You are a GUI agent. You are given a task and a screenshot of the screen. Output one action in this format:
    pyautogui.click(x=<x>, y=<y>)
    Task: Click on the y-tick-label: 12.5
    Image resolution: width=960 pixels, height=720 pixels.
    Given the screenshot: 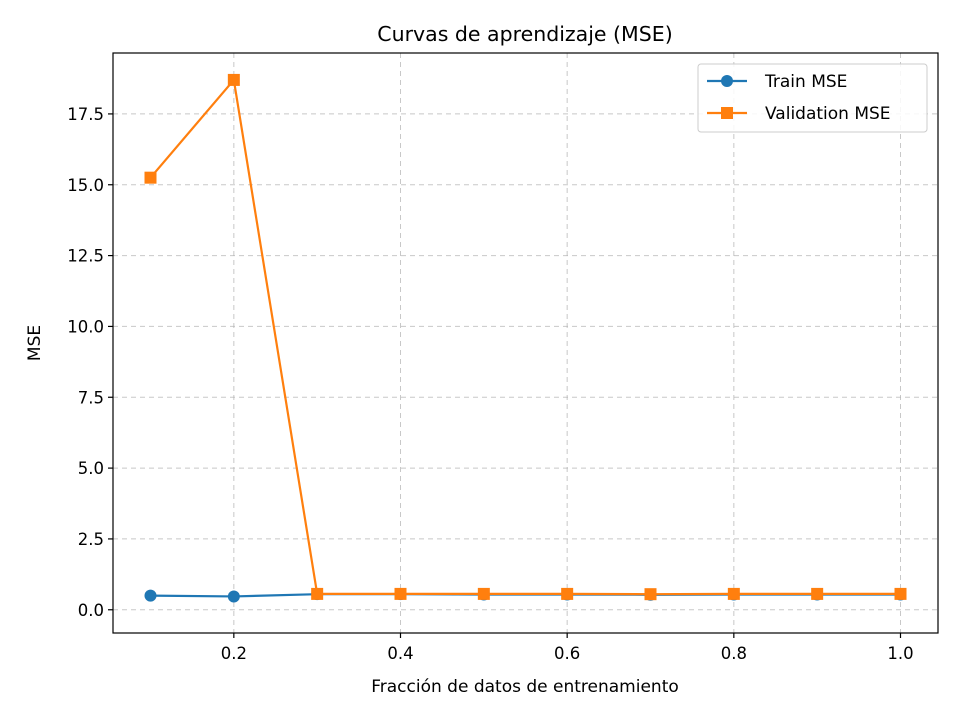 What is the action you would take?
    pyautogui.click(x=85, y=256)
    